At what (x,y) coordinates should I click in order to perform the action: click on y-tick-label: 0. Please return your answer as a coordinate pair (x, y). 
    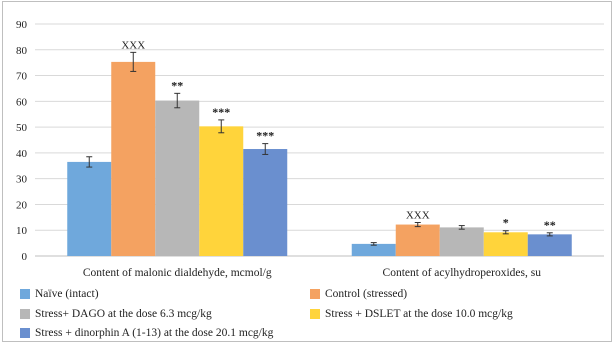
    Looking at the image, I should click on (25, 257).